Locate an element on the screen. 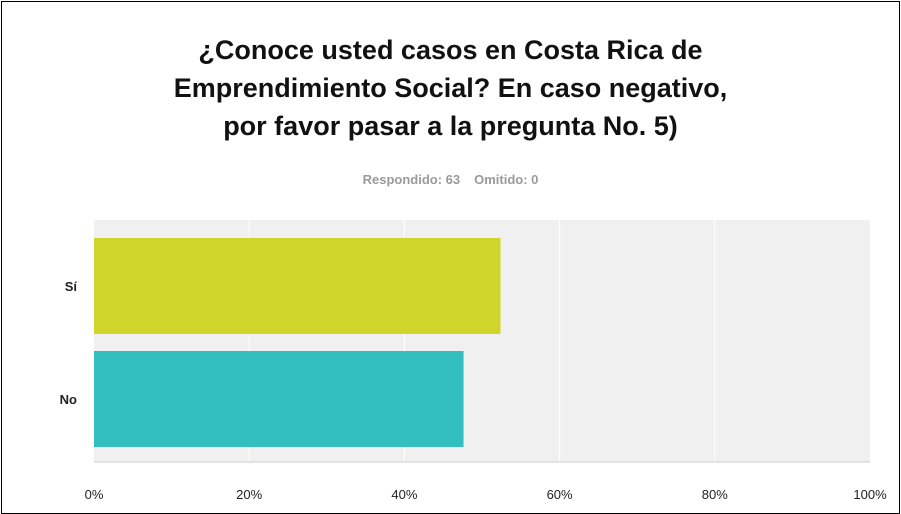 The image size is (901, 514). x-tick-label: 80% is located at coordinates (715, 494).